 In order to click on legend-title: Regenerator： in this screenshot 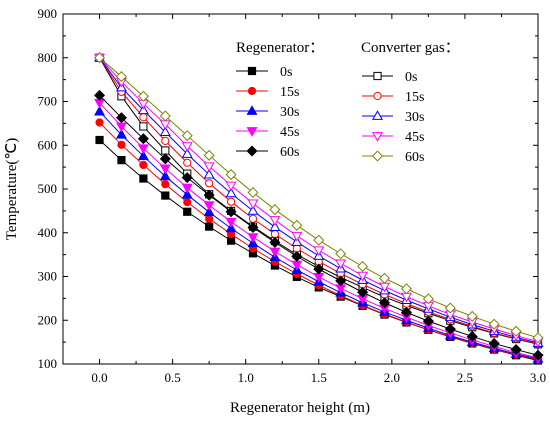, I will do `click(280, 48)`.